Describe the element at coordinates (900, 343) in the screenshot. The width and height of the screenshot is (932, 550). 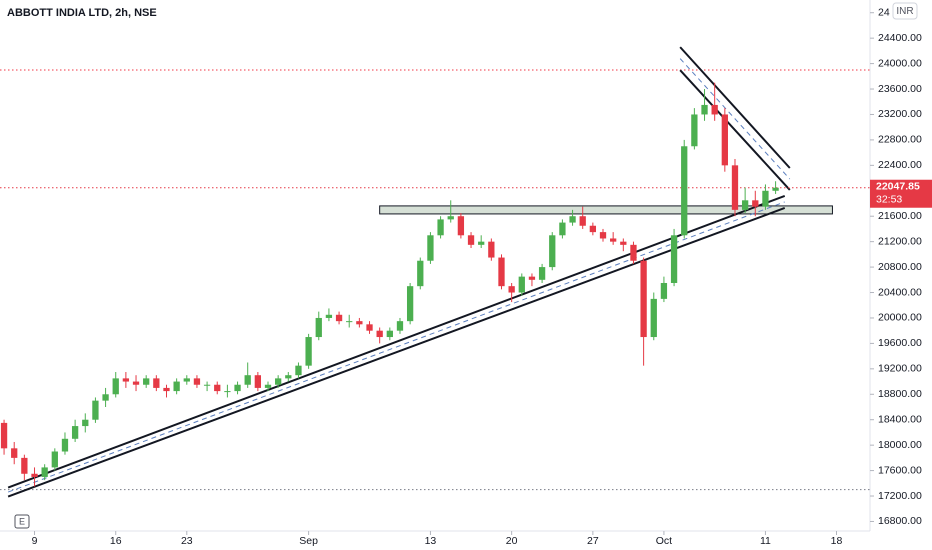
I see `y-tick-label: 19600.00` at that location.